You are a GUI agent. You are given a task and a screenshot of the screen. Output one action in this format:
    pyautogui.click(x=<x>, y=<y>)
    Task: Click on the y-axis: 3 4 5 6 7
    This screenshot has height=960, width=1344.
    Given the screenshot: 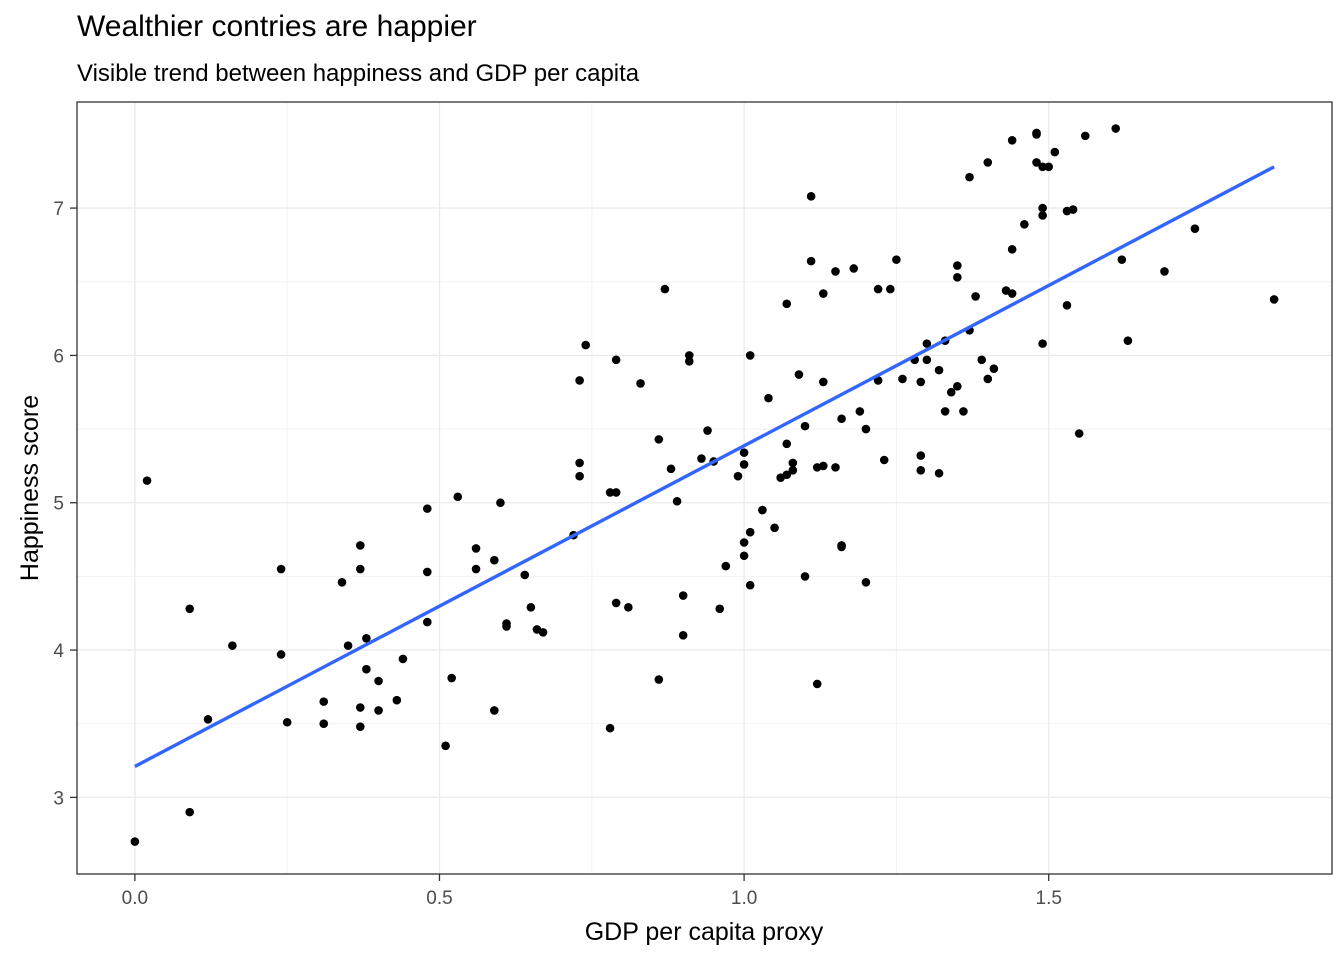 What is the action you would take?
    pyautogui.click(x=65, y=504)
    